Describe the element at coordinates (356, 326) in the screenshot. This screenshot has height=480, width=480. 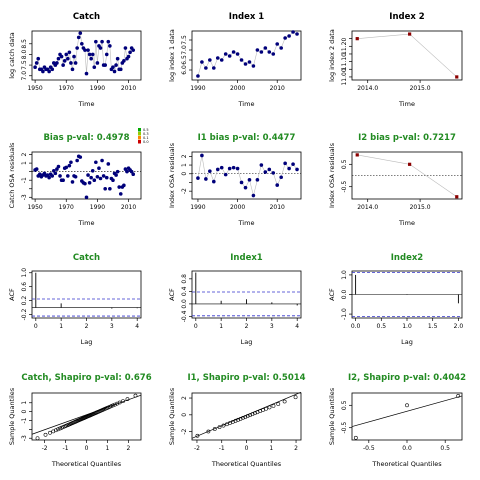
I see `x-tick-label: 0.0` at that location.